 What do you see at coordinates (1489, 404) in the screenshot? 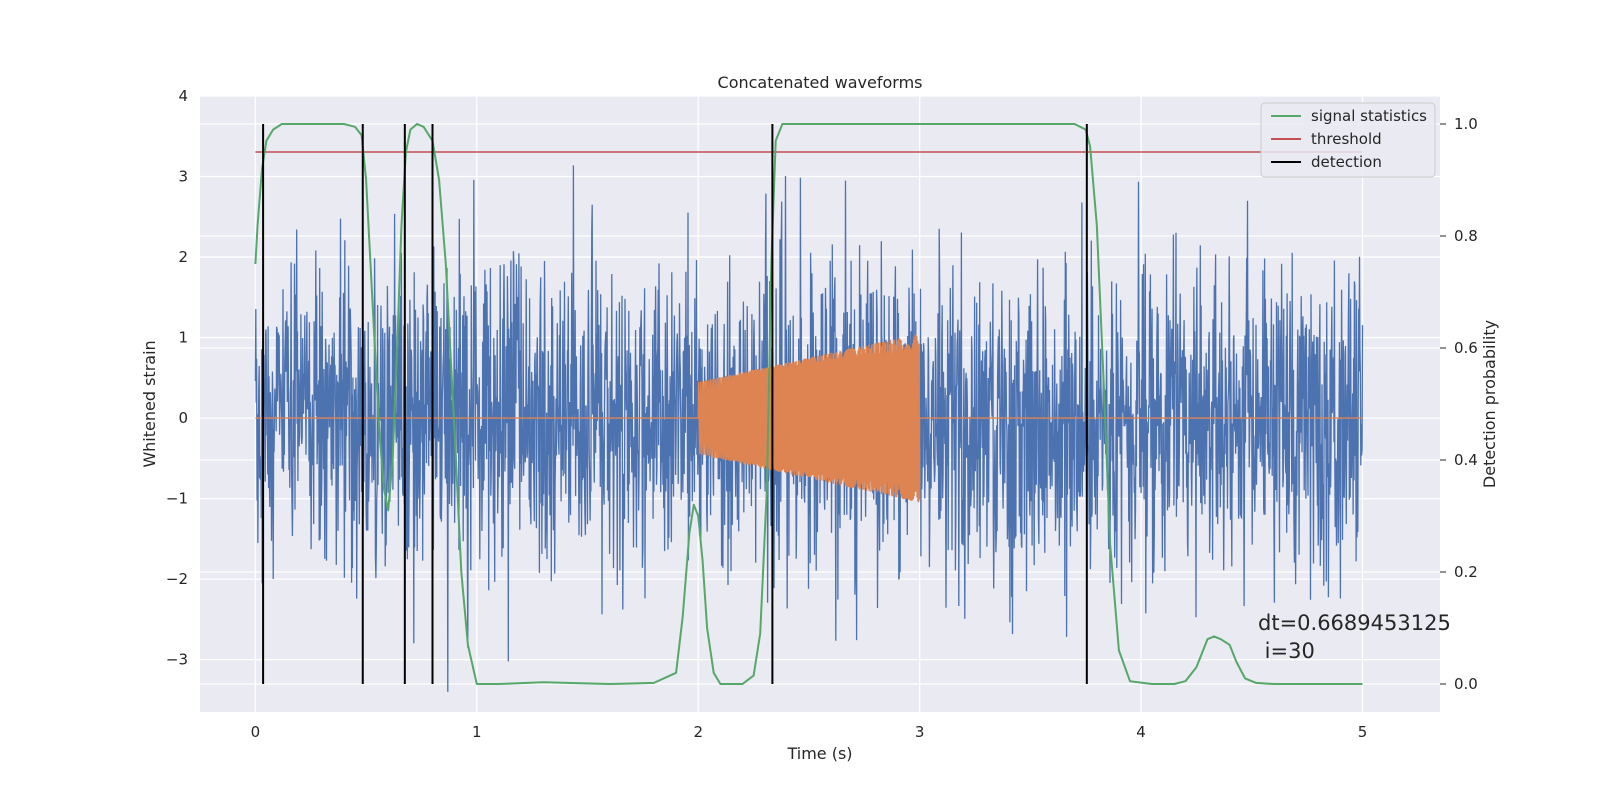
I see `y2-axis-label: Detection probability` at bounding box center [1489, 404].